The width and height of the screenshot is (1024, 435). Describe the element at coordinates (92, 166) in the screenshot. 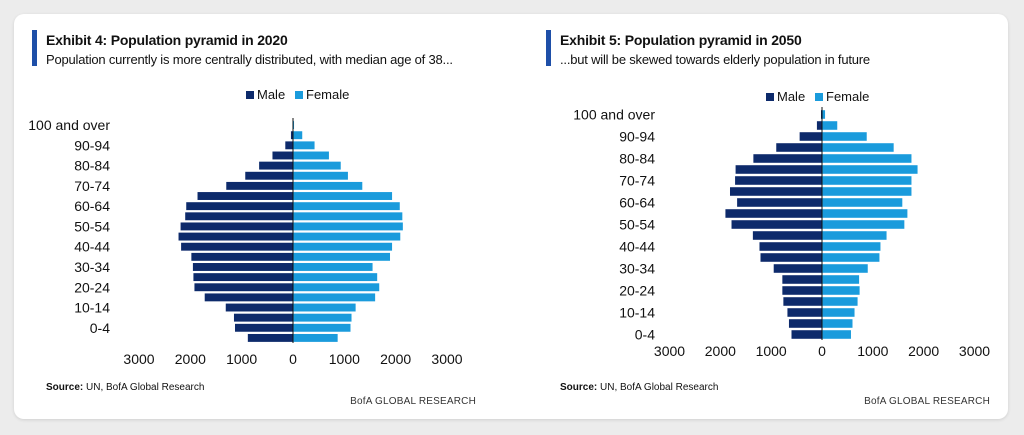

I see `y-tick-label: 80-84` at that location.